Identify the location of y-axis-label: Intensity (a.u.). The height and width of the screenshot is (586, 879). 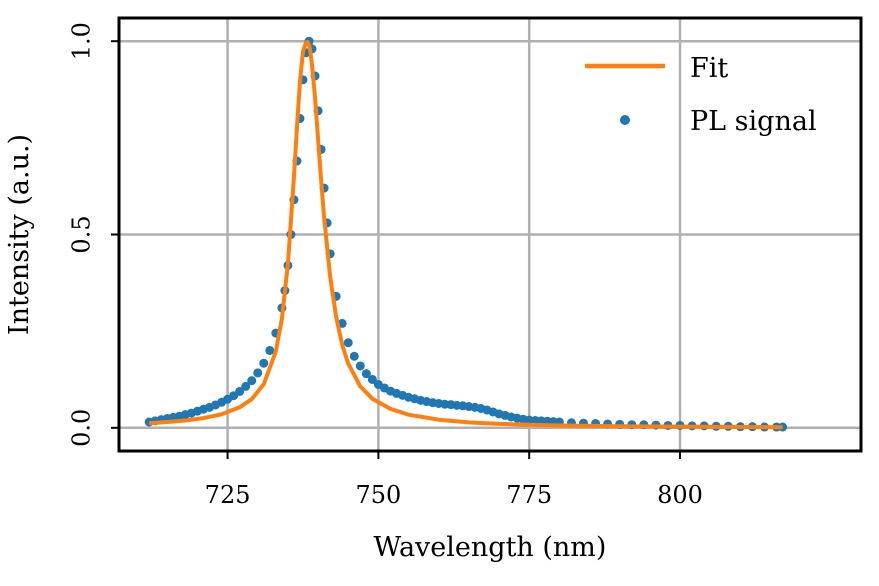
(19, 234).